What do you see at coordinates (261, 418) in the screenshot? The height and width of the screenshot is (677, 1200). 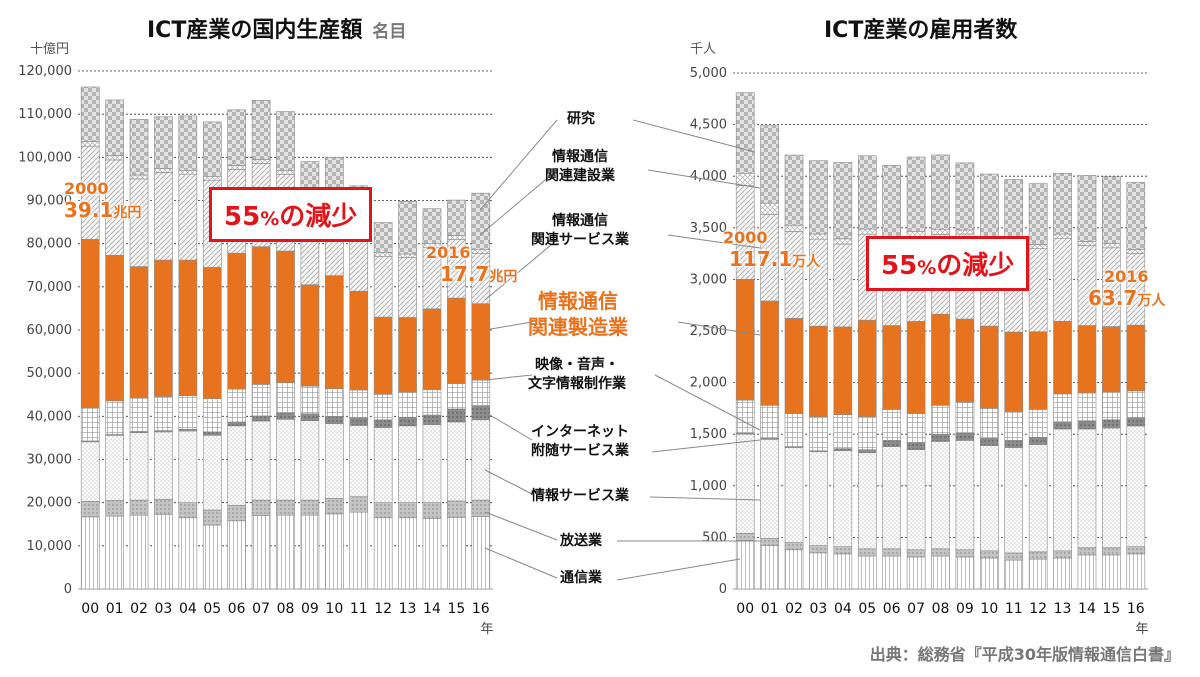 I see `left-bar-internet` at bounding box center [261, 418].